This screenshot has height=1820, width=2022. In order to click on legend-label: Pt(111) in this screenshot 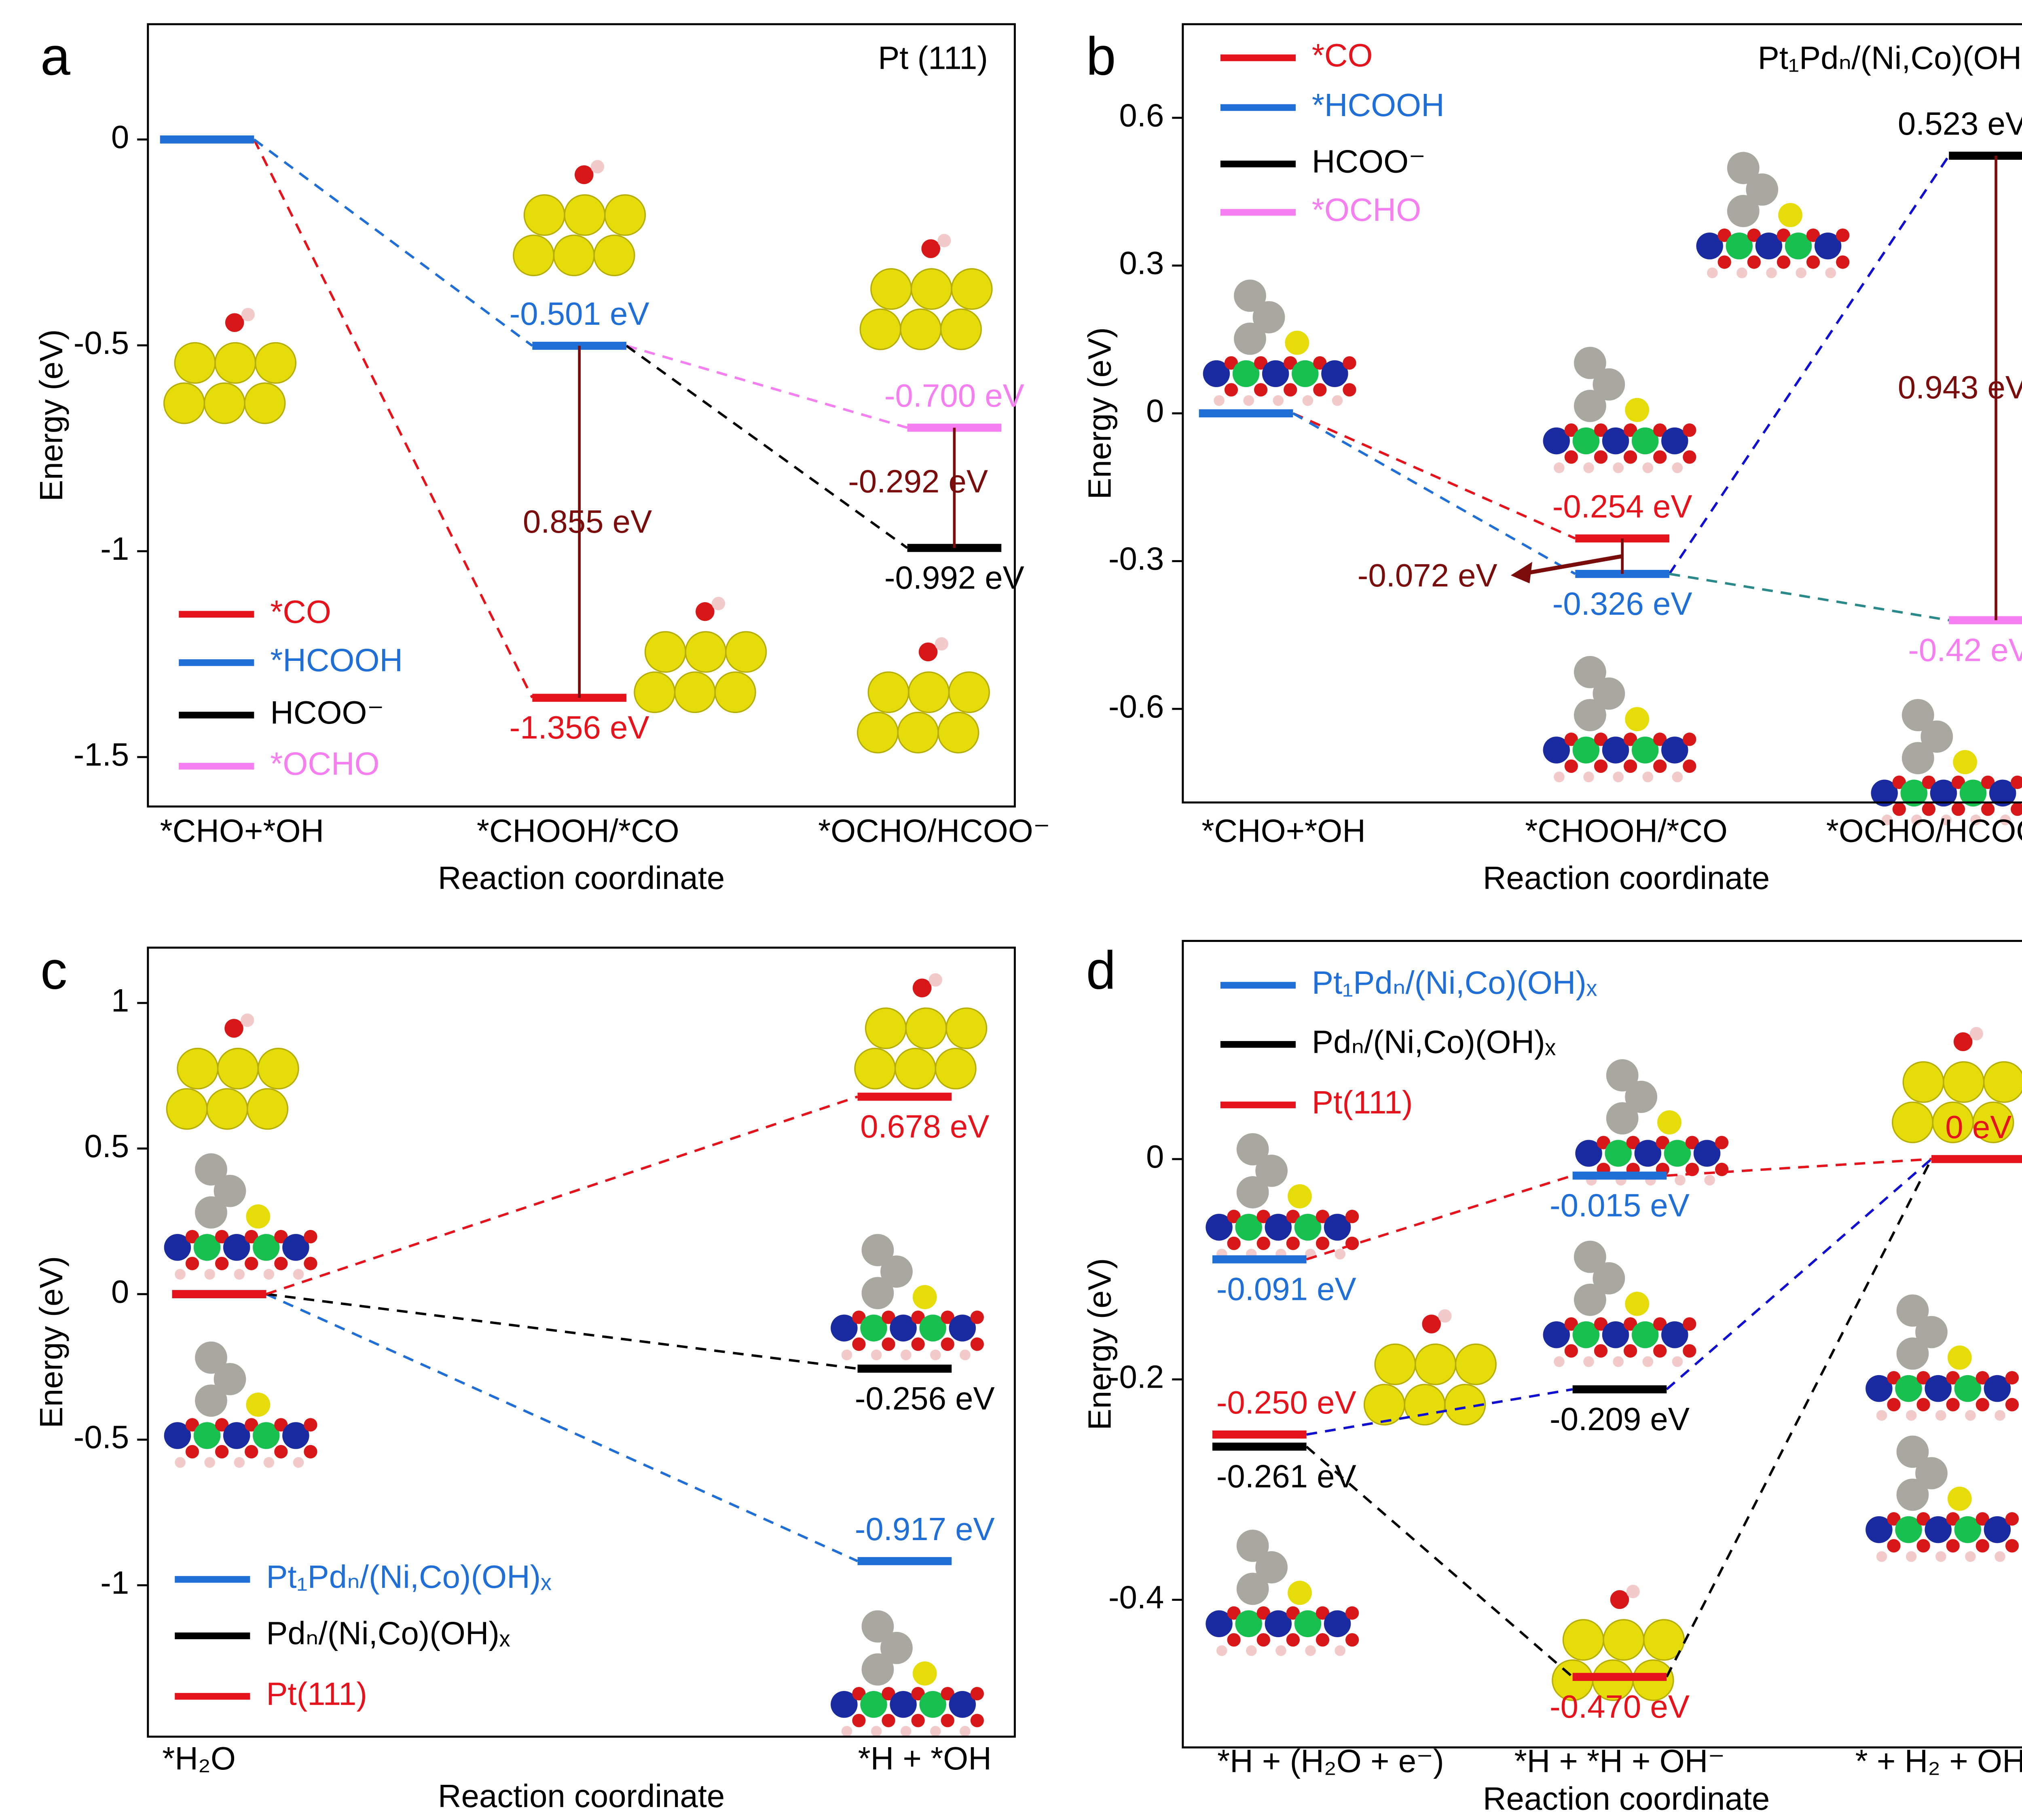, I will do `click(1362, 1102)`.